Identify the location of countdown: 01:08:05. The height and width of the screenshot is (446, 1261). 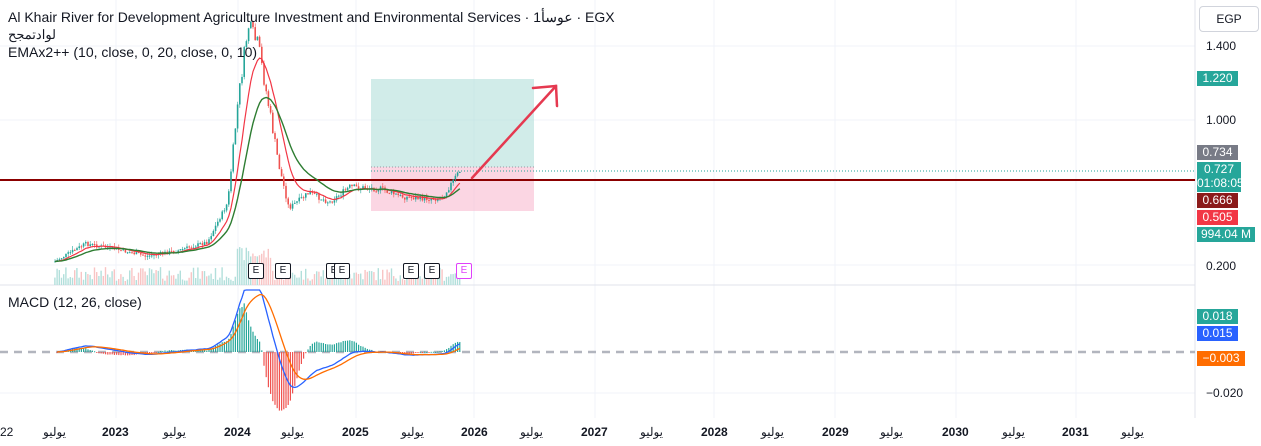
(1220, 183).